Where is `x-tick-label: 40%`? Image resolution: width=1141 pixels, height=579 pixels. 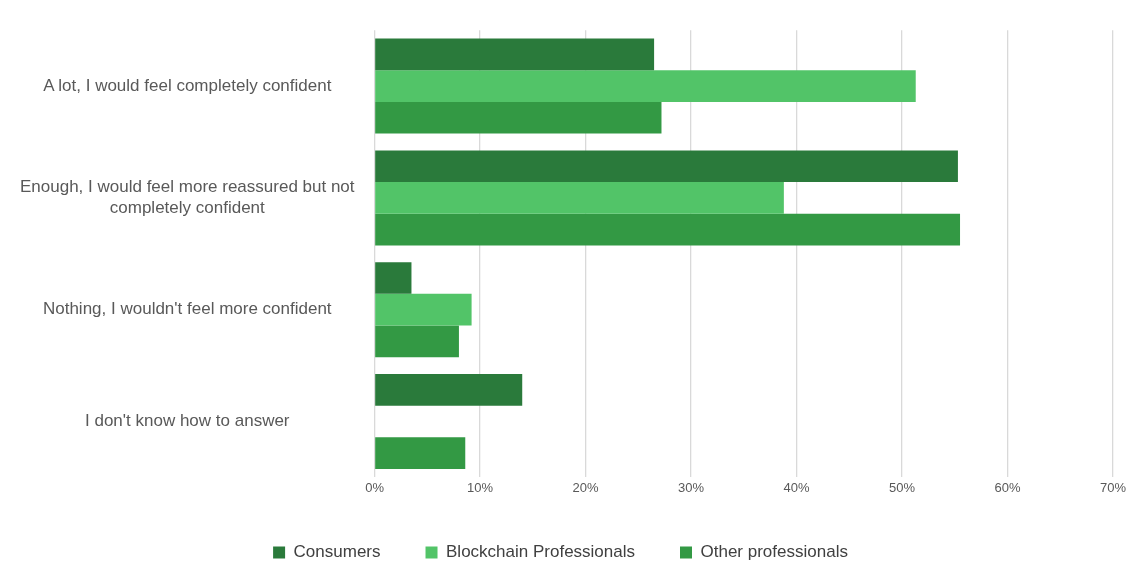 x-tick-label: 40% is located at coordinates (796, 487).